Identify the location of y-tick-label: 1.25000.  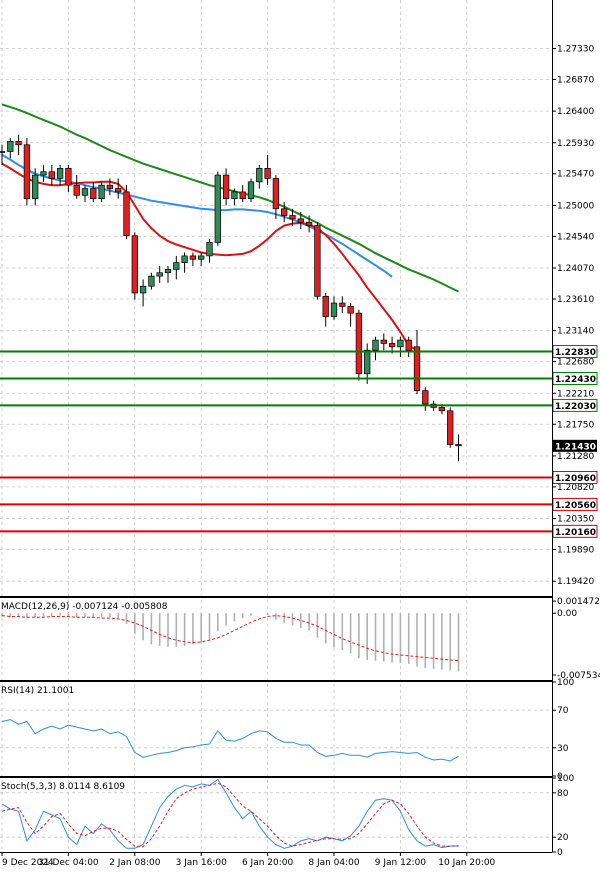
(575, 206).